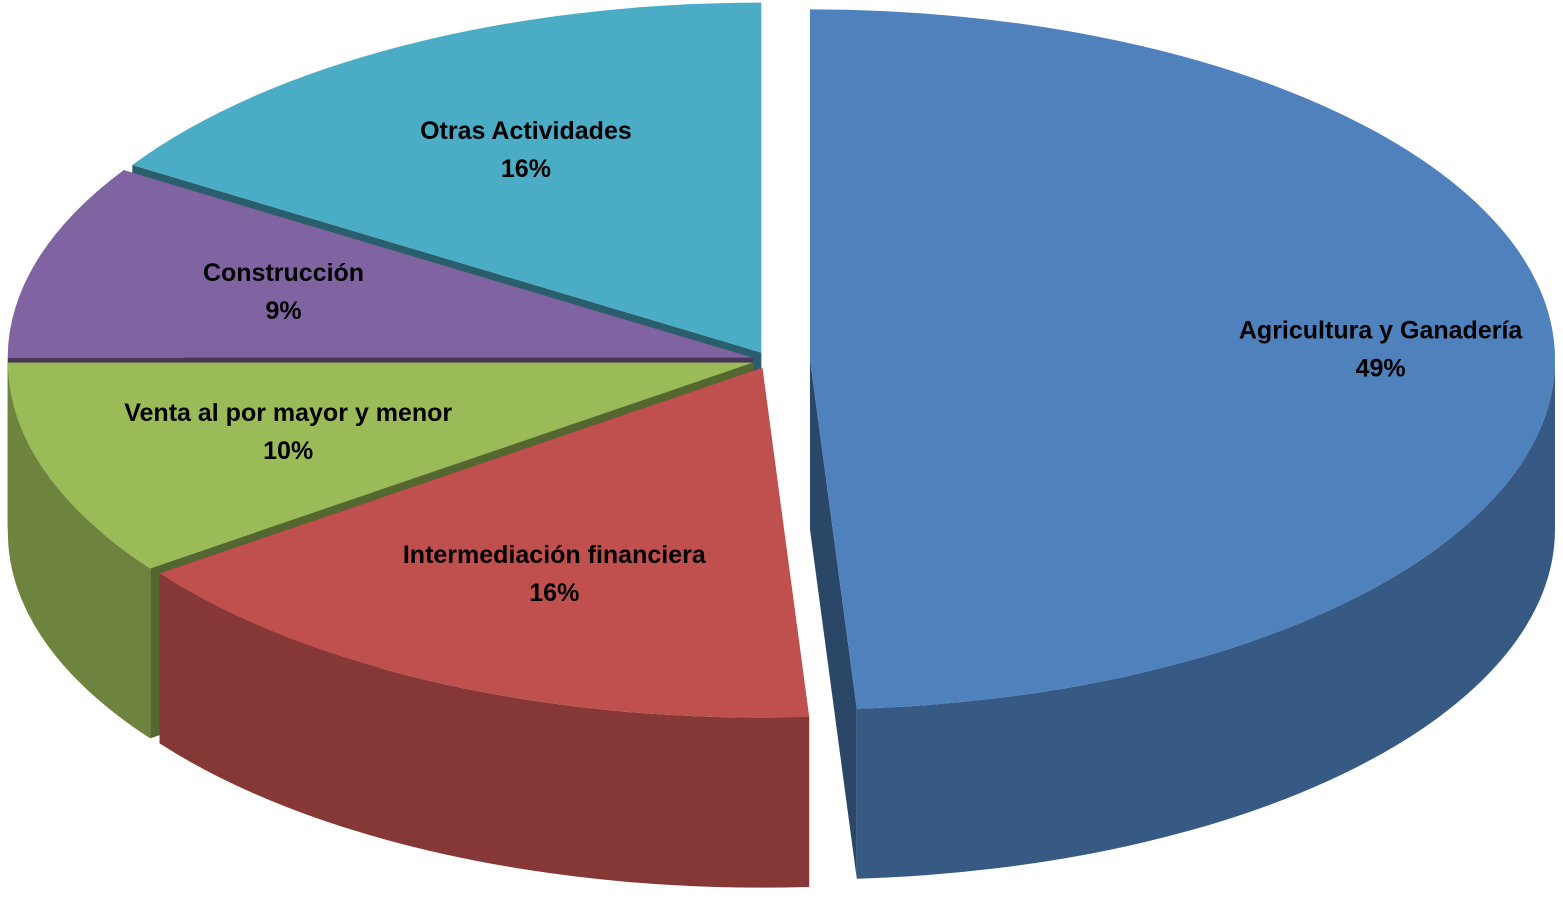 Image resolution: width=1563 pixels, height=901 pixels. What do you see at coordinates (1381, 369) in the screenshot?
I see `slice-value-label: 49%` at bounding box center [1381, 369].